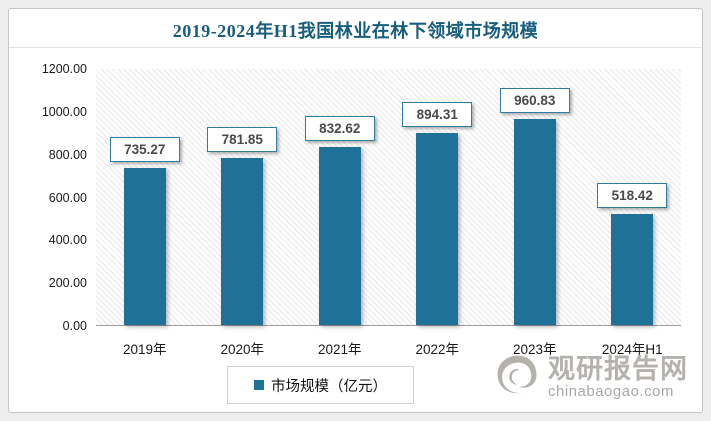  I want to click on x-tick-label: 2022年, so click(437, 349).